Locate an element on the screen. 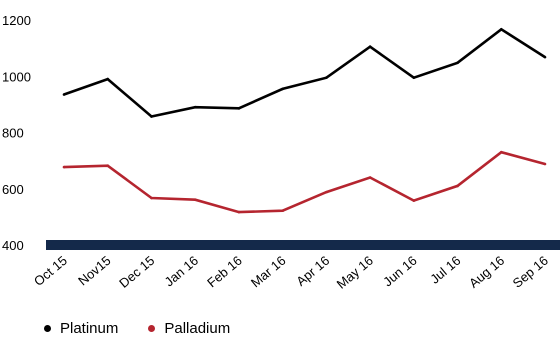 The height and width of the screenshot is (337, 560). x-tick-label: Aug 16 is located at coordinates (486, 272).